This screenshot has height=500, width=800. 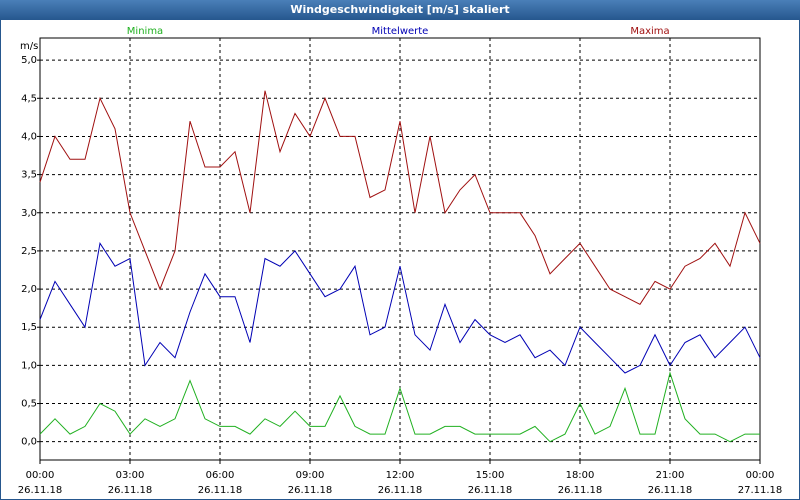 I want to click on y-tick-label: 1,5, so click(x=29, y=327).